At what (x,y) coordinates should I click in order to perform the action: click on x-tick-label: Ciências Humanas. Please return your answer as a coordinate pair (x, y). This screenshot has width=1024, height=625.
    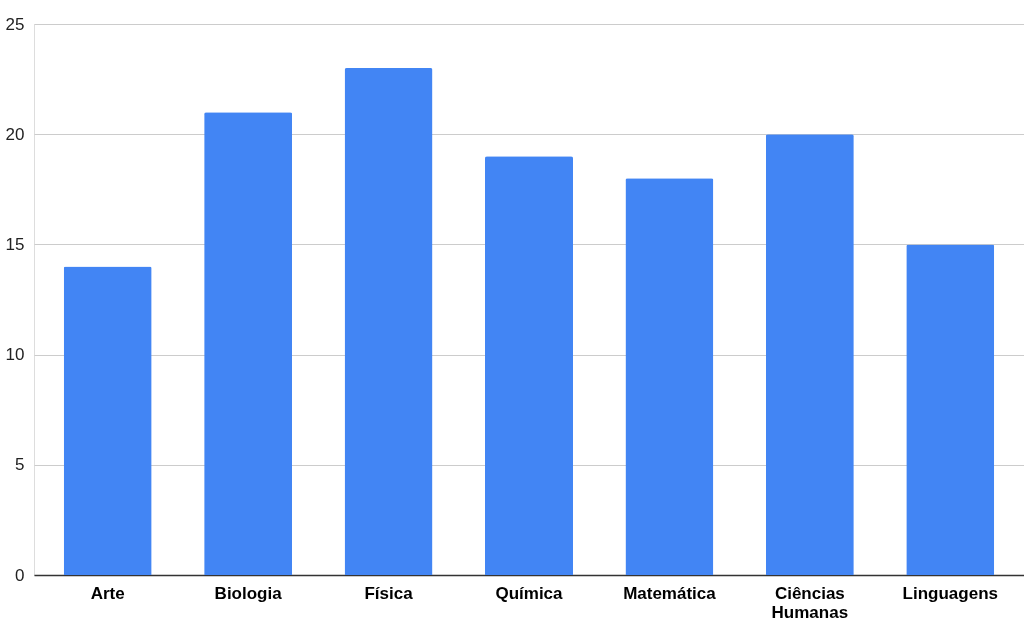
    Looking at the image, I should click on (810, 602).